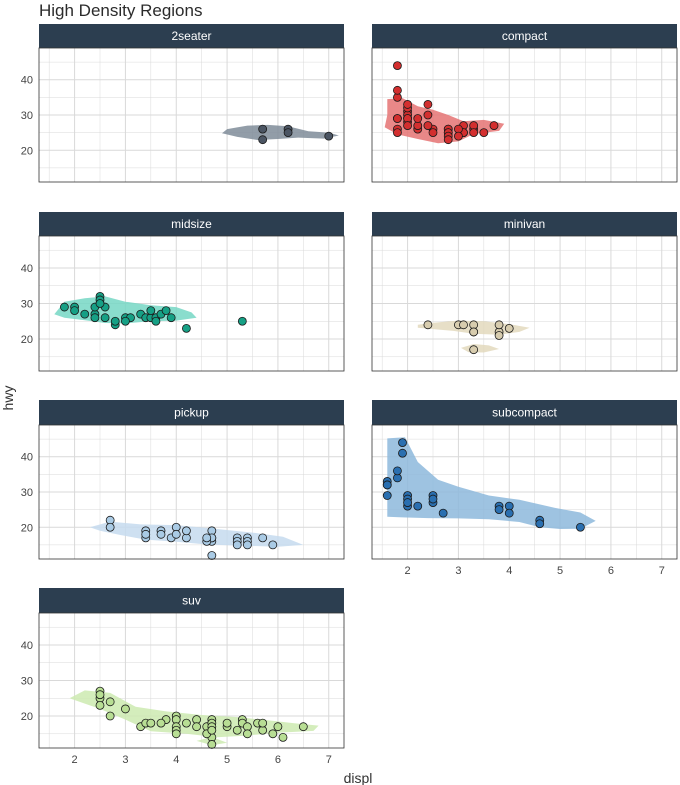 Image resolution: width=680 pixels, height=785 pixels. What do you see at coordinates (120, 10) in the screenshot?
I see `chart-title: High Density Regions` at bounding box center [120, 10].